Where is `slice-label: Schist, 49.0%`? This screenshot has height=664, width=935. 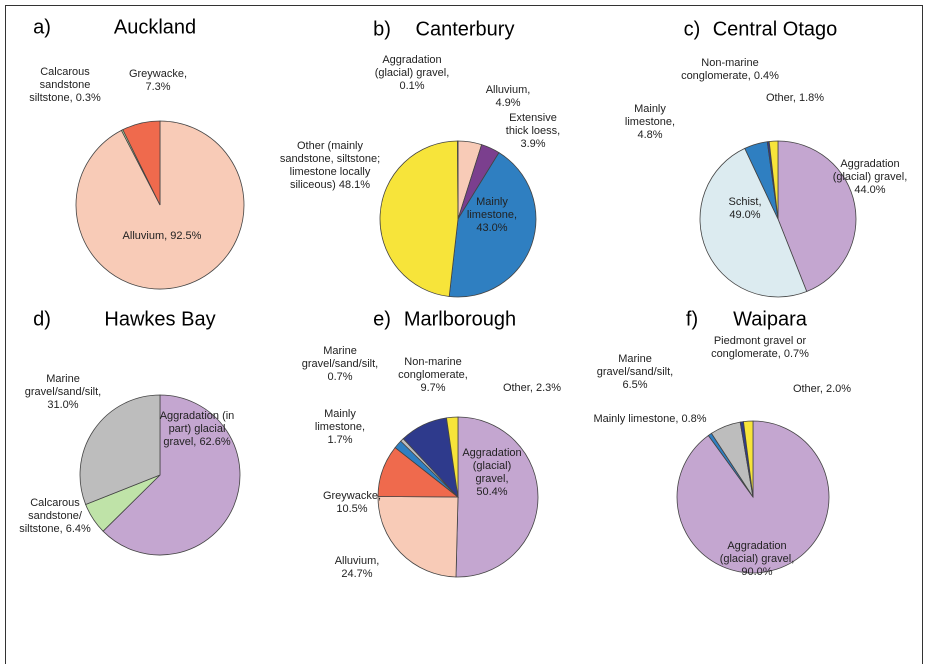 slice-label: Schist, 49.0% is located at coordinates (745, 209).